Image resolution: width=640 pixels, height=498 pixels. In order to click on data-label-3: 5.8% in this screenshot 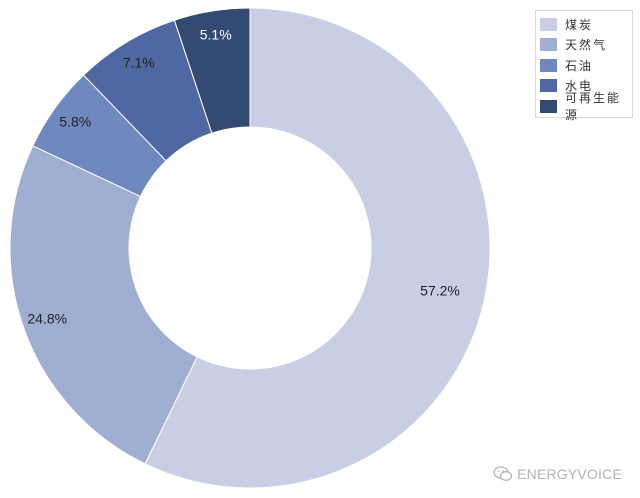, I will do `click(75, 121)`.